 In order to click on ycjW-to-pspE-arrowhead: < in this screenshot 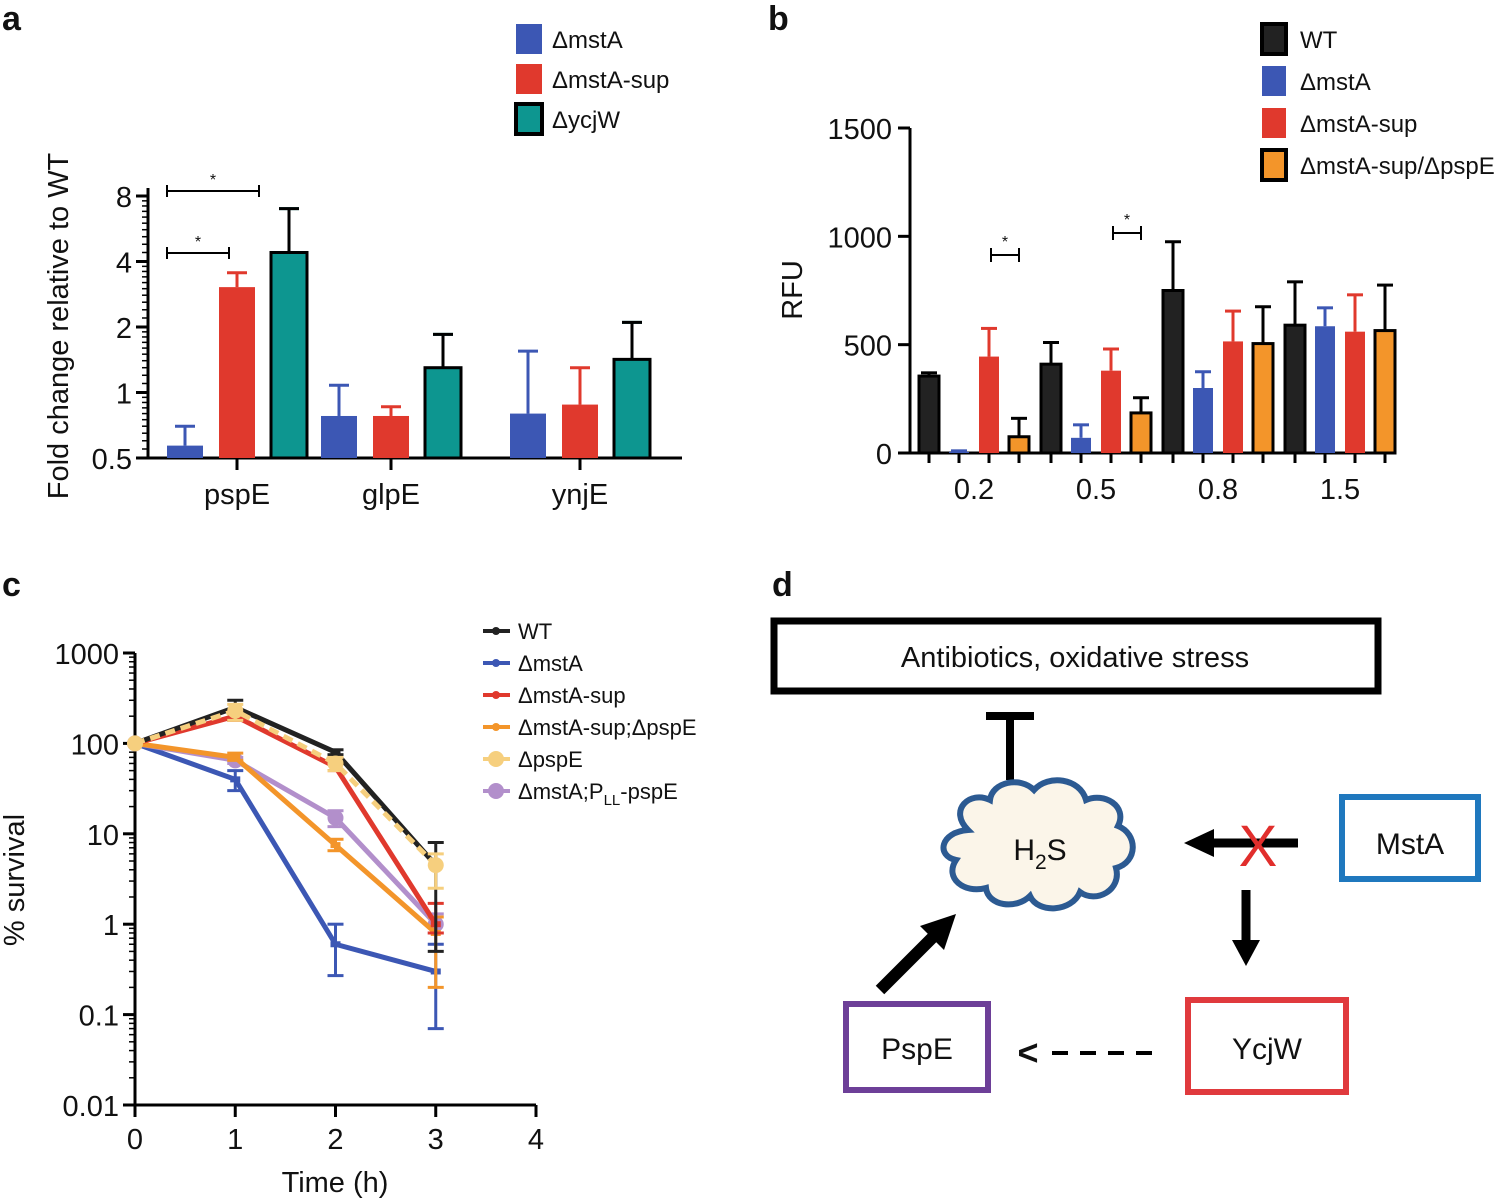, I will do `click(1027, 1052)`.